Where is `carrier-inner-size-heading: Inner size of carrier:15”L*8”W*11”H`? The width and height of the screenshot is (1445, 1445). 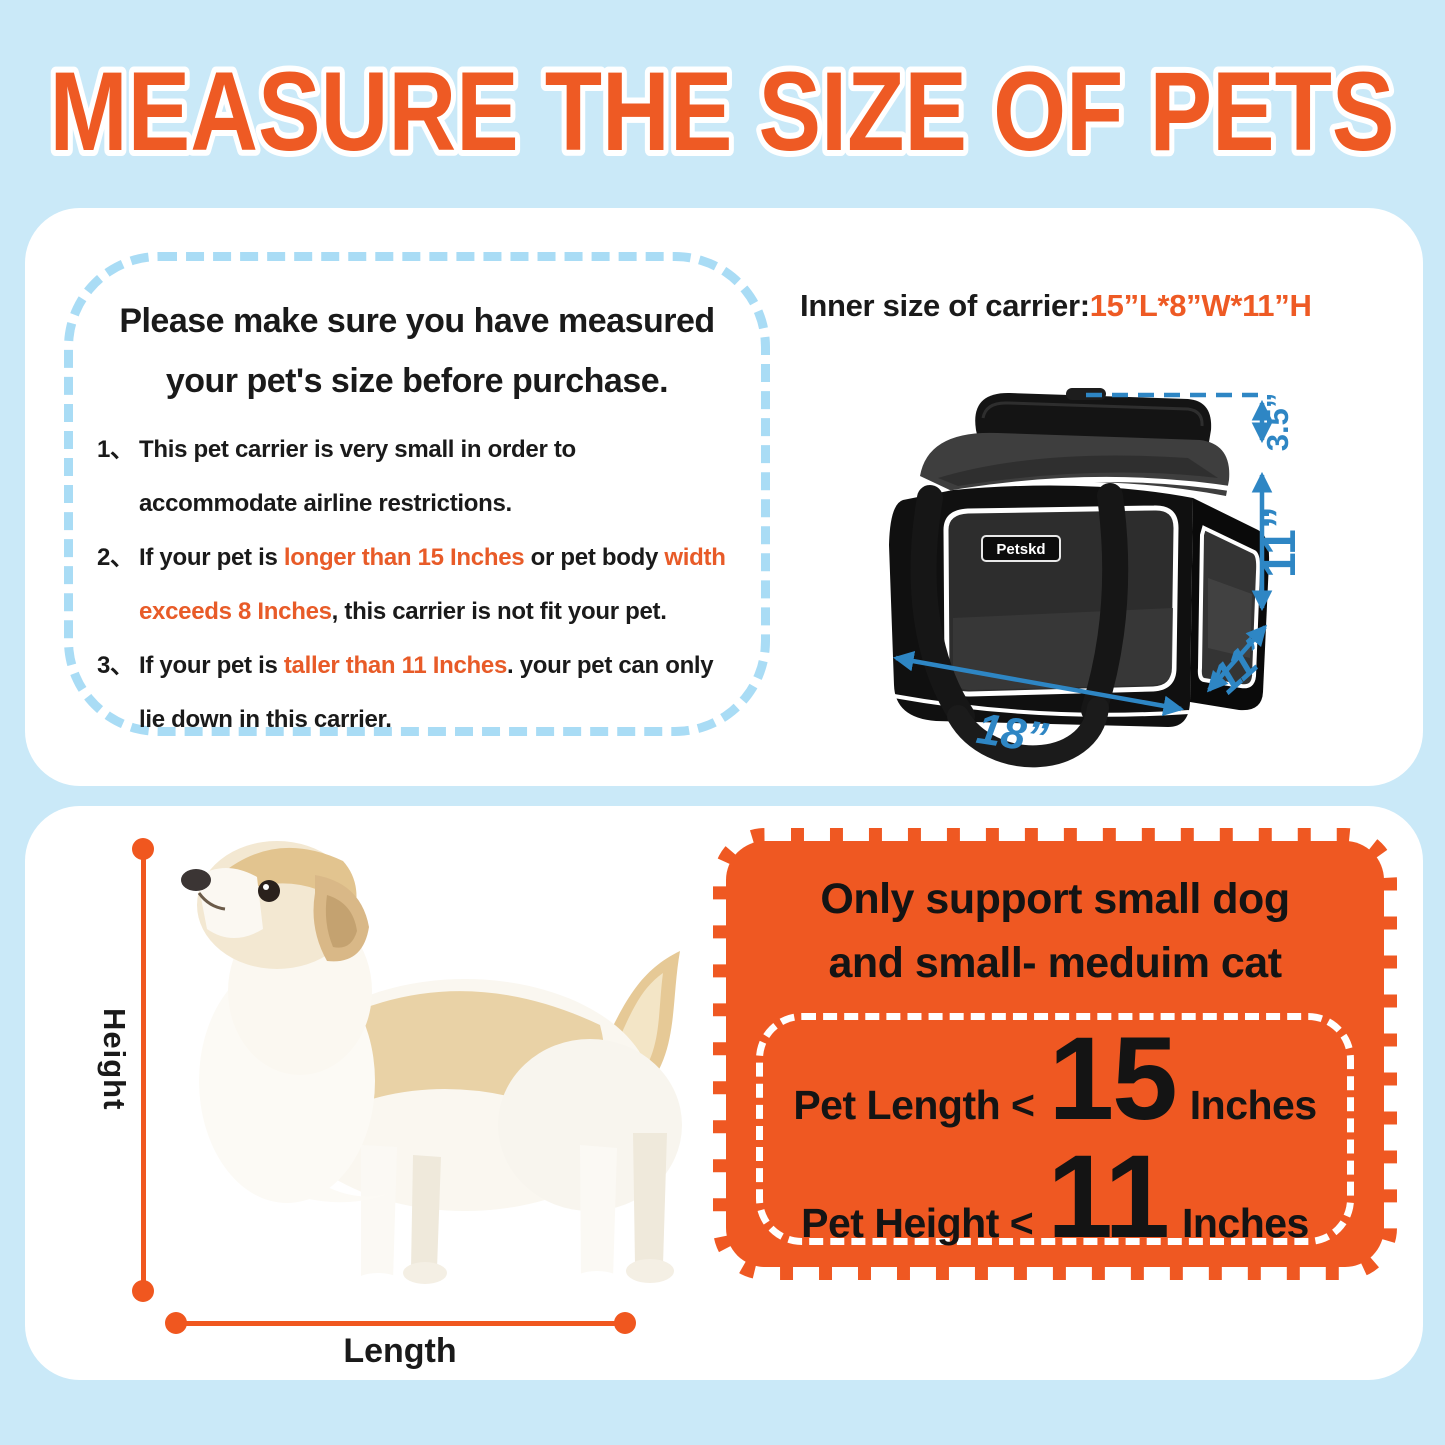 carrier-inner-size-heading: Inner size of carrier:15”L*8”W*11”H is located at coordinates (1110, 306).